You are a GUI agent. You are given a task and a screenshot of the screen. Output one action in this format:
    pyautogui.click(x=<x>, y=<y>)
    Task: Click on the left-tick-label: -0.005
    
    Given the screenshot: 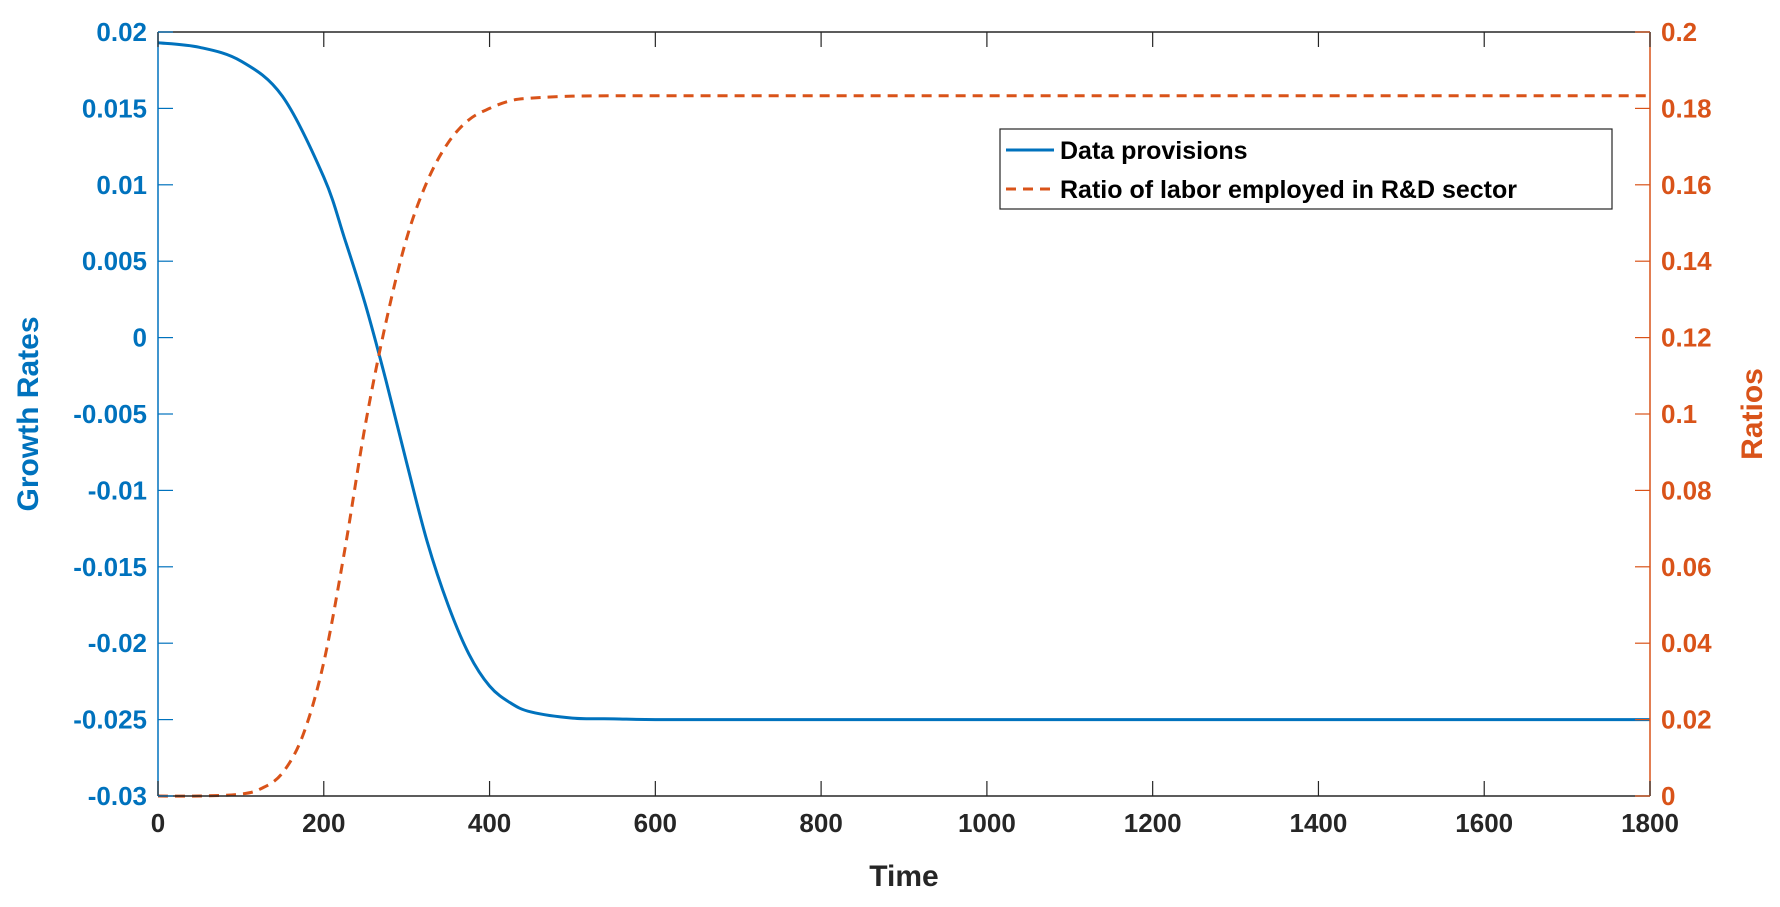 What is the action you would take?
    pyautogui.click(x=110, y=414)
    